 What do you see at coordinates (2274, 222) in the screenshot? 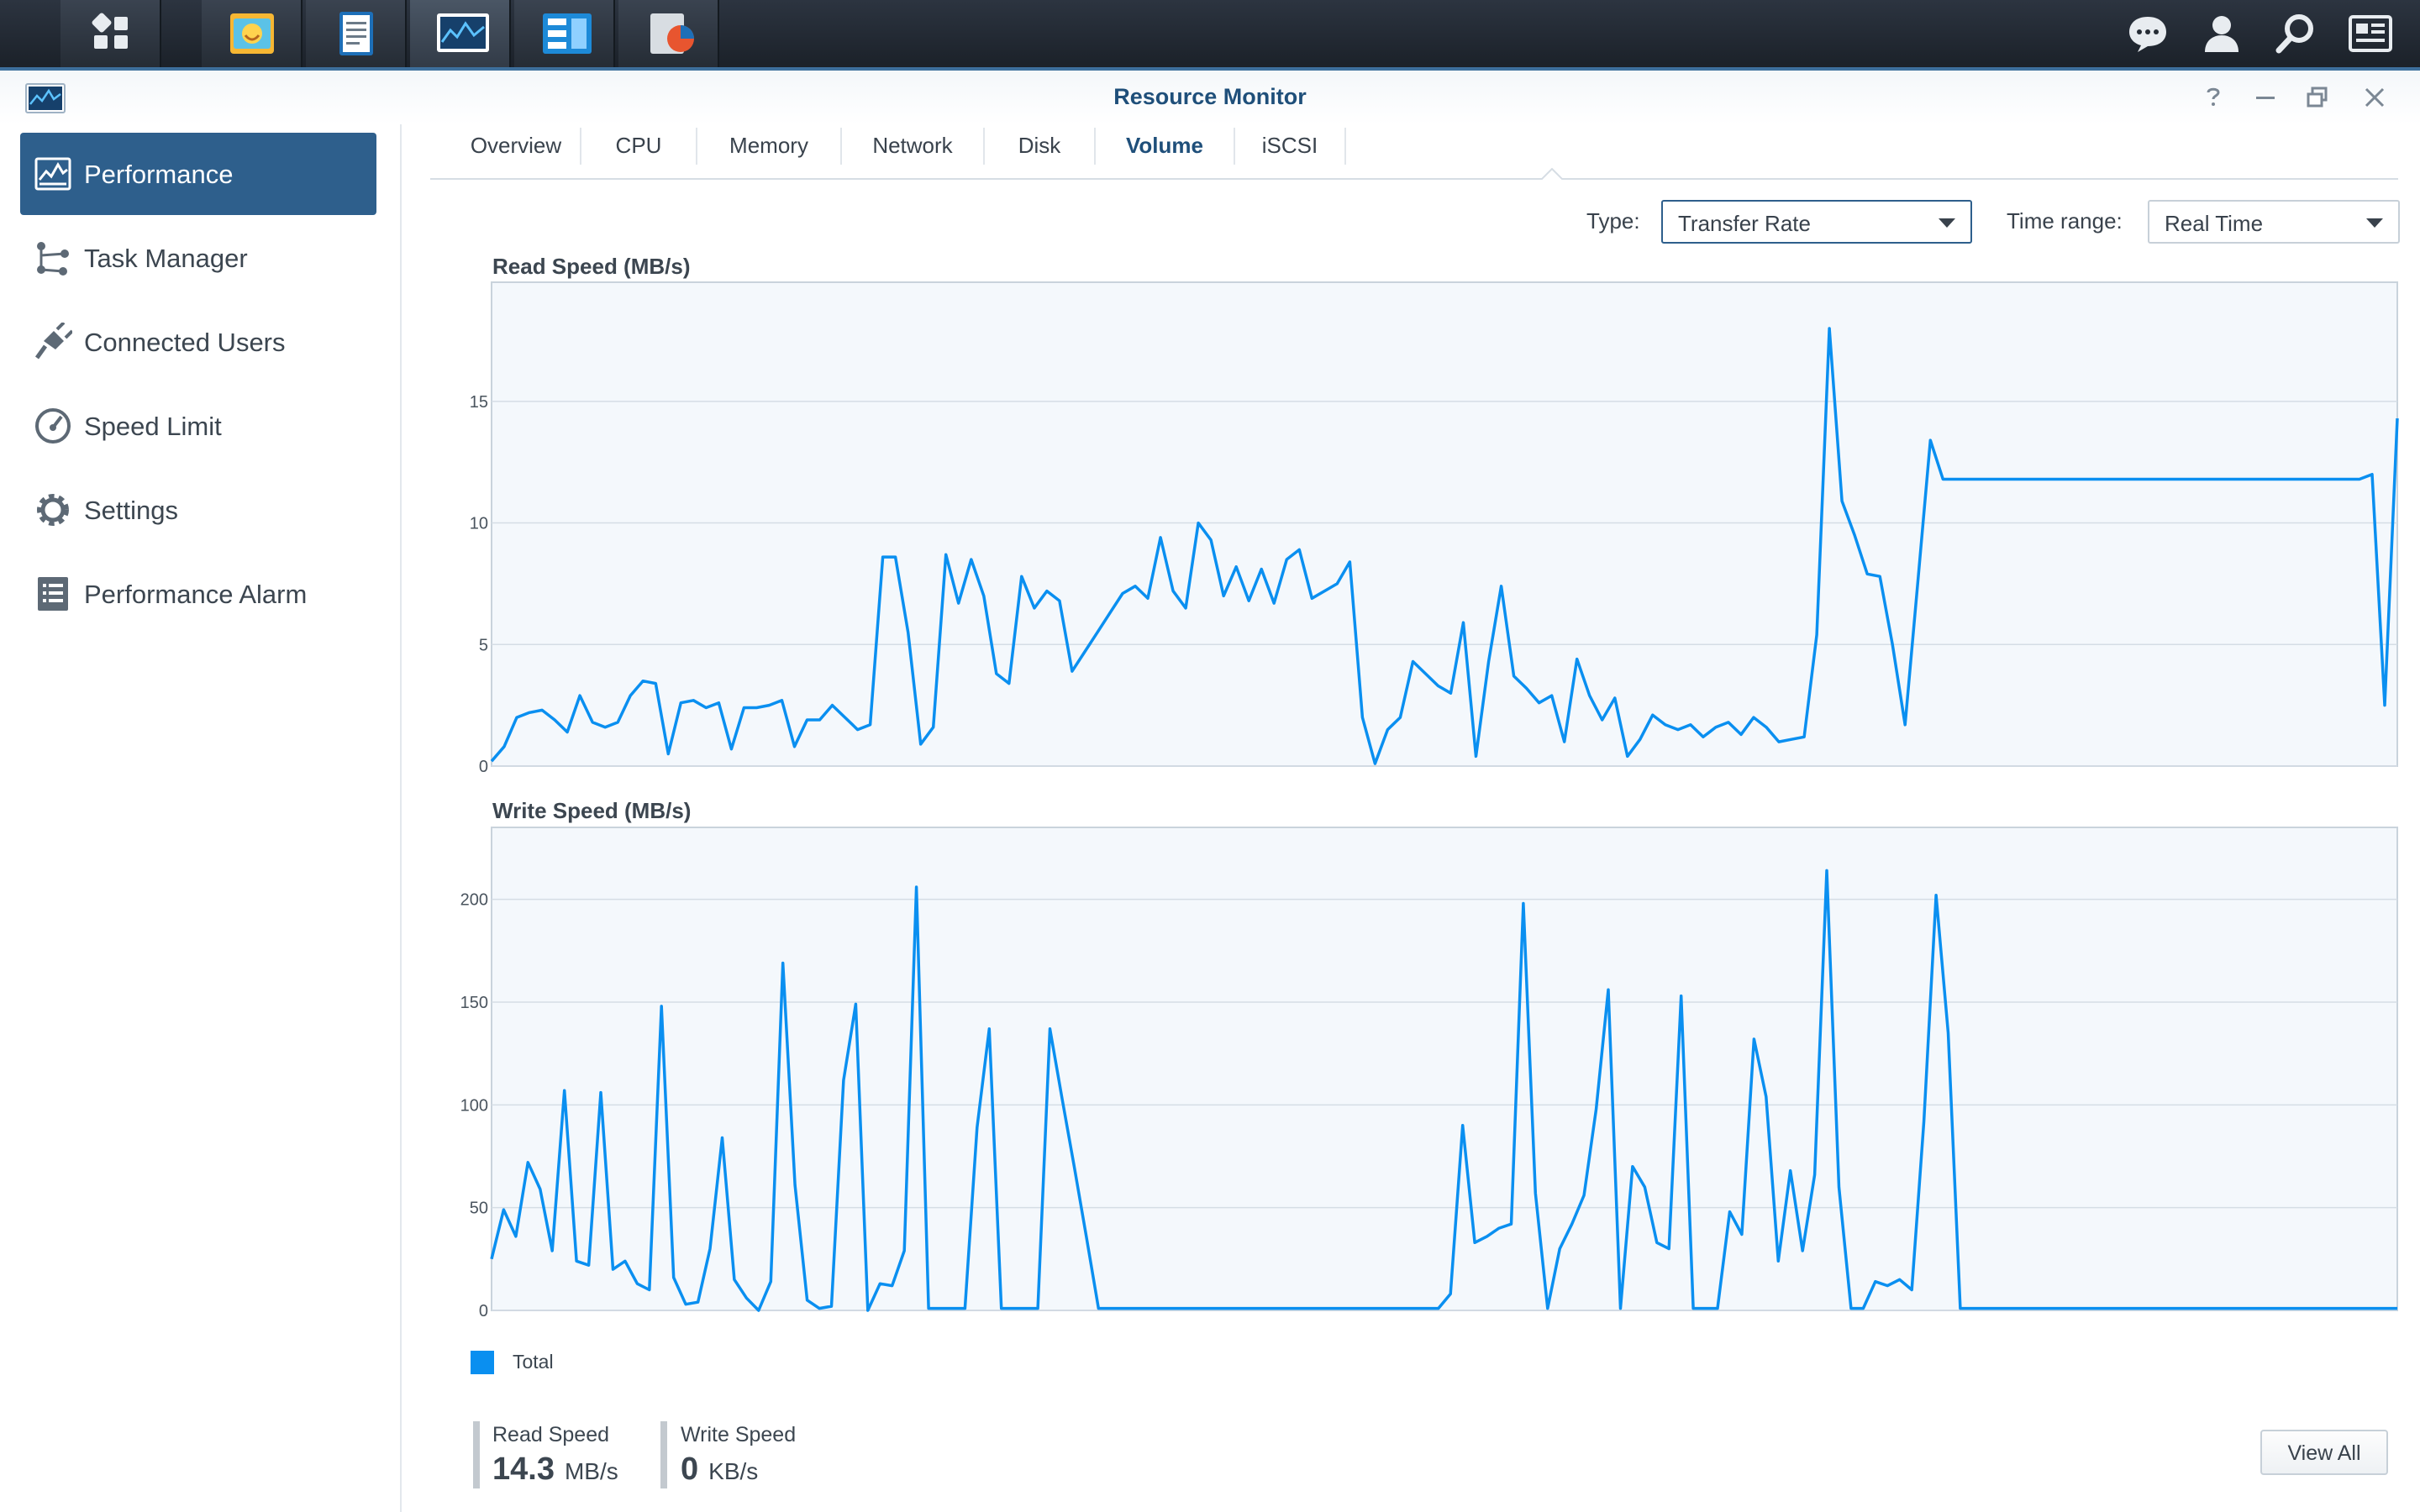
I see `time-range-select: Real Time` at bounding box center [2274, 222].